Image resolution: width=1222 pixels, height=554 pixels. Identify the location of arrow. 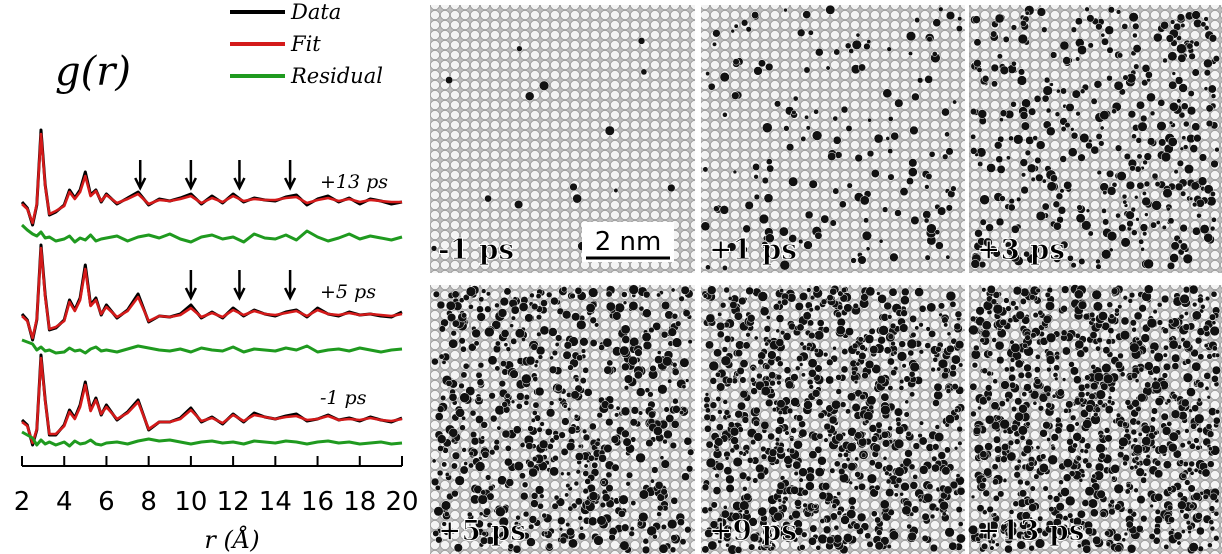
(191, 284).